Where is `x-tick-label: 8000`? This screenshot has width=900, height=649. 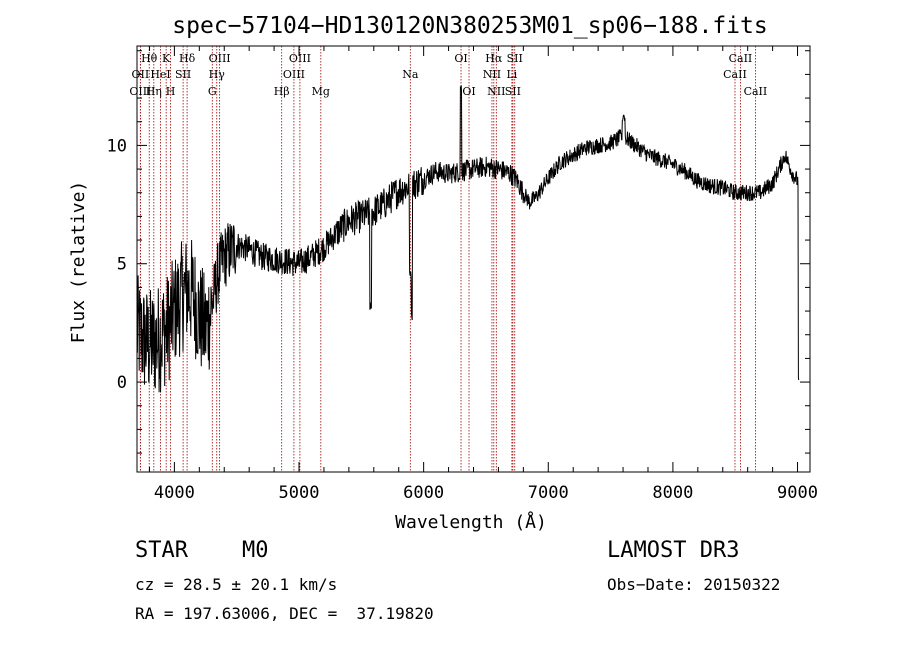
x-tick-label: 8000 is located at coordinates (672, 493).